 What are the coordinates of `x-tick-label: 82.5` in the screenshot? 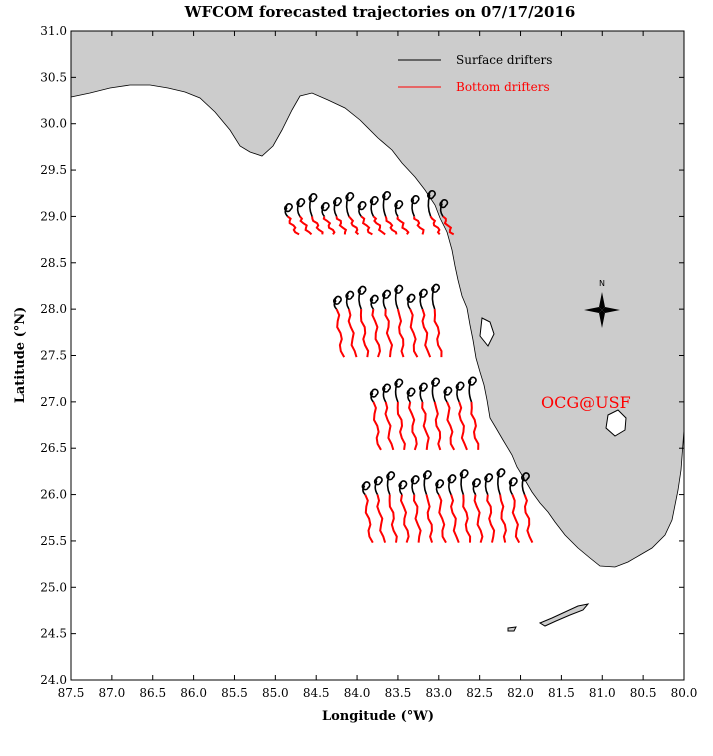 It's located at (479, 693).